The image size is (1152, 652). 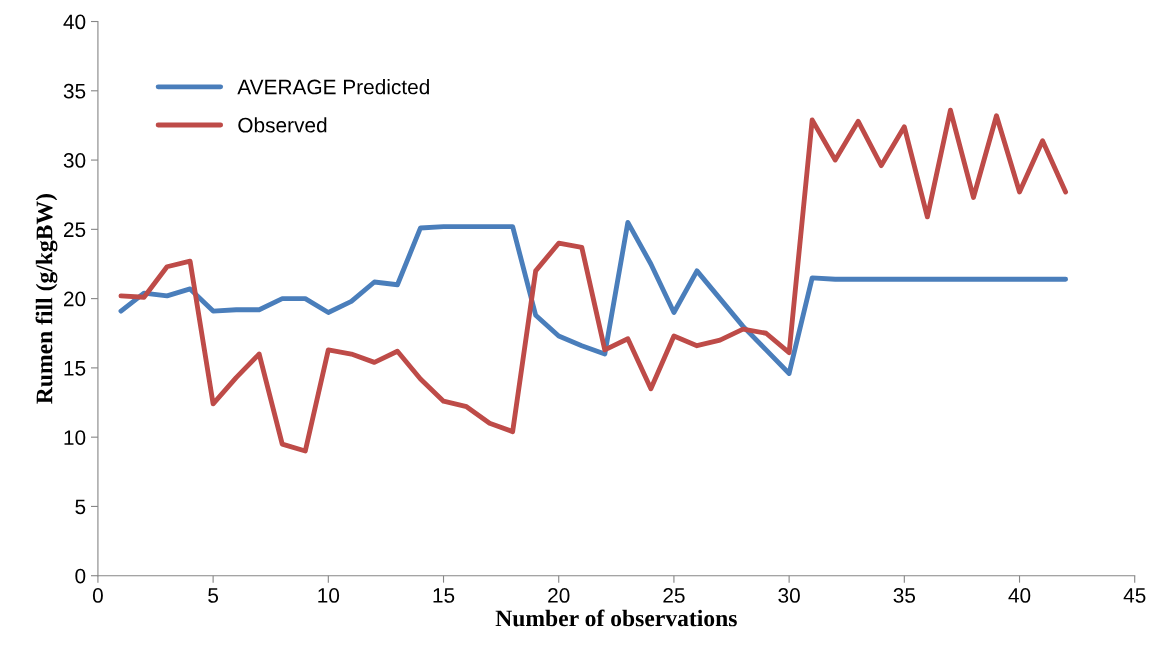 What do you see at coordinates (213, 595) in the screenshot?
I see `x-tick-label: 5` at bounding box center [213, 595].